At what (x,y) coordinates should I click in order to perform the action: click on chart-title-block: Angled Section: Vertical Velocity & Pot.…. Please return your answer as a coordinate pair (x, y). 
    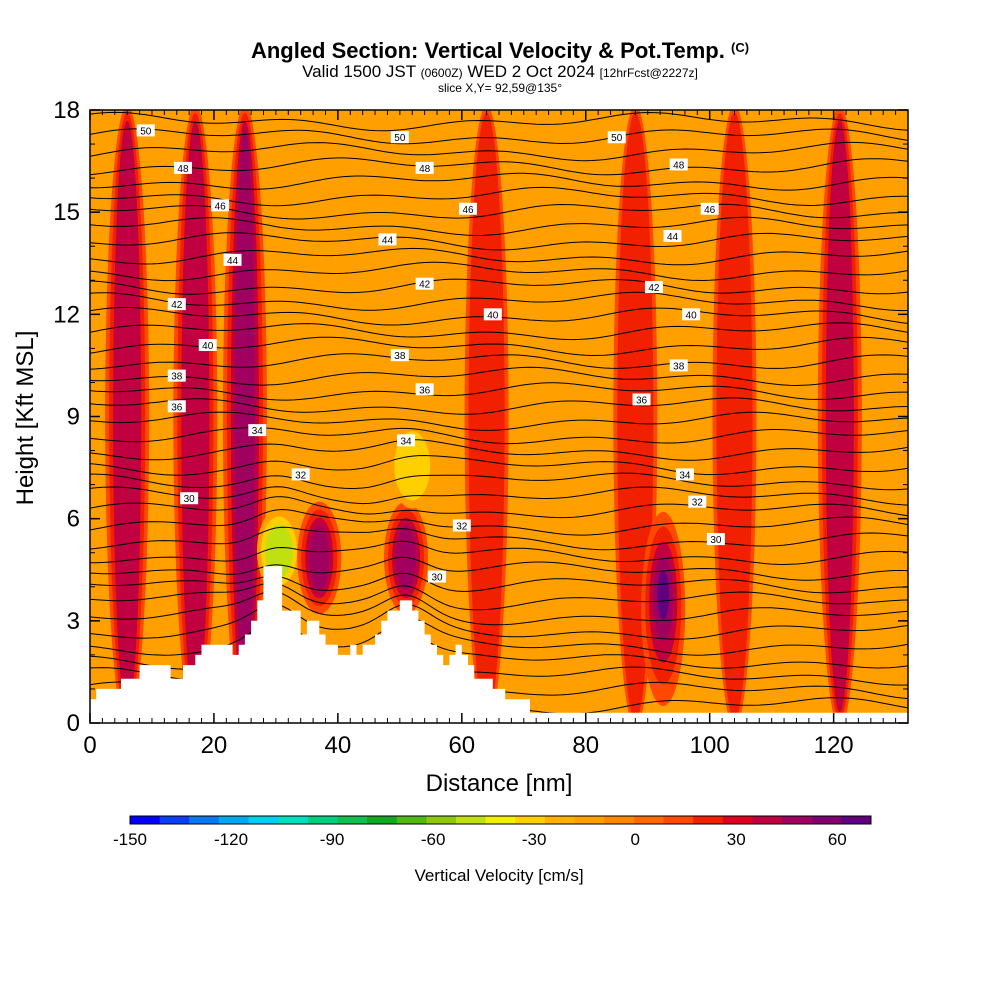
    Looking at the image, I should click on (500, 65).